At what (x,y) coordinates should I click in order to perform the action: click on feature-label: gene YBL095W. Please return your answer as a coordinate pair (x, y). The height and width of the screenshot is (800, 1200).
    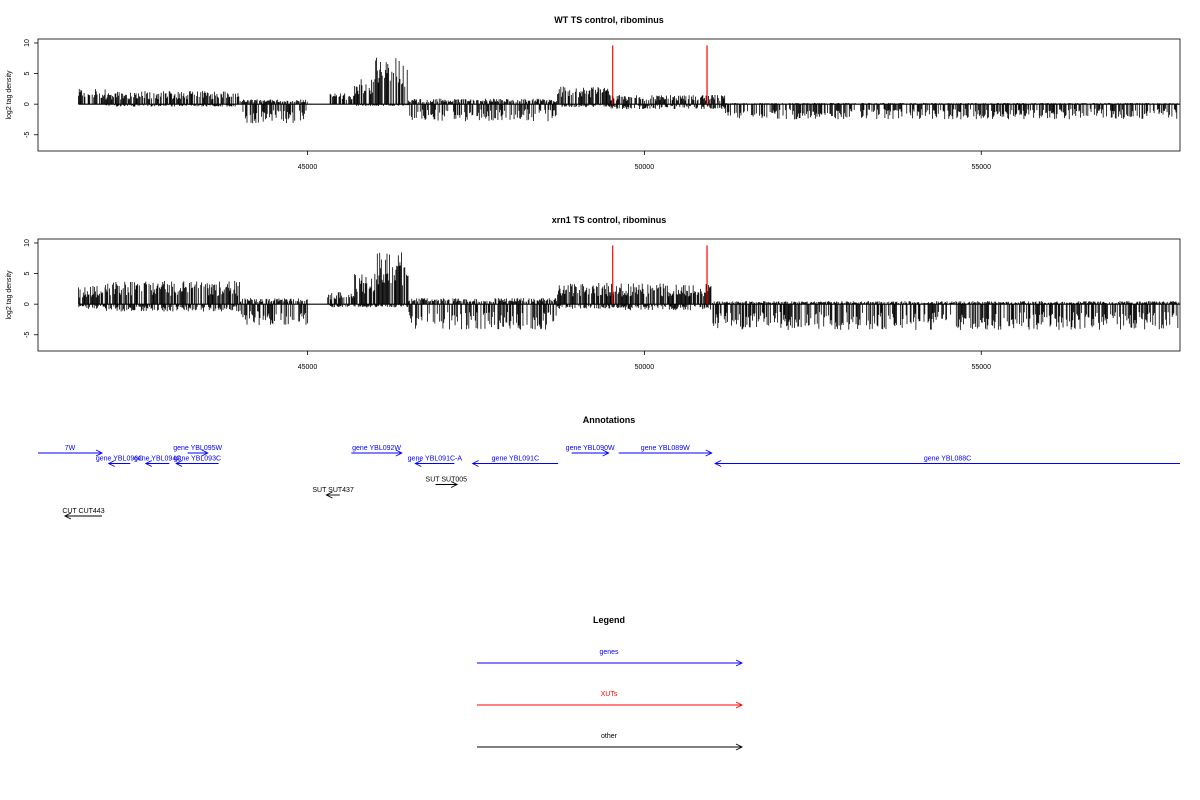
    Looking at the image, I should click on (197, 448).